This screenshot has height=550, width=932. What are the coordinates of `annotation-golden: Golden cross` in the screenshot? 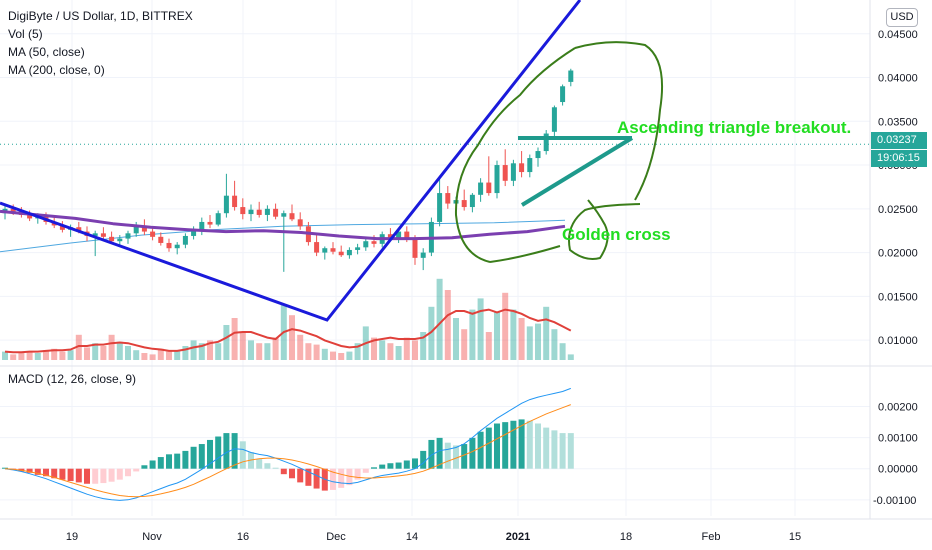 It's located at (616, 234).